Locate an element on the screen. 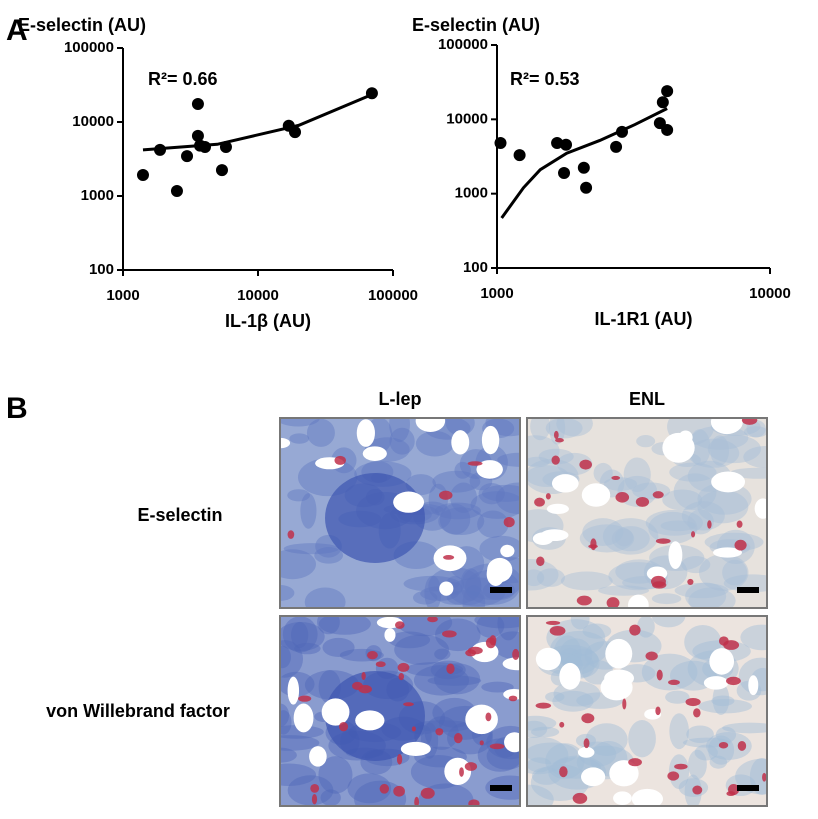 The image size is (818, 819). fit-line is located at coordinates (257, 122).